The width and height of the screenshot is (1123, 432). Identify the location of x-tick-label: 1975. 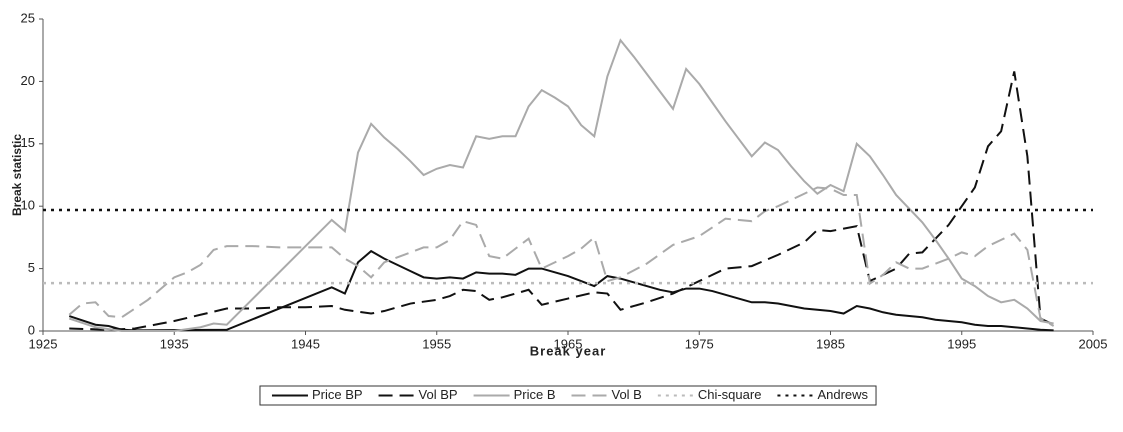
(699, 343).